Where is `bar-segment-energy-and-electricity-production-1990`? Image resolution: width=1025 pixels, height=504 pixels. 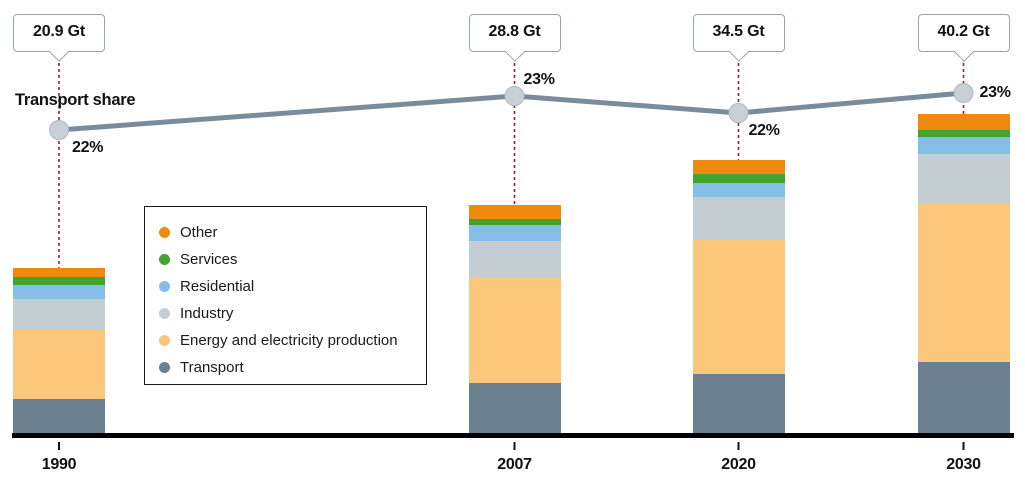 bar-segment-energy-and-electricity-production-1990 is located at coordinates (59, 364).